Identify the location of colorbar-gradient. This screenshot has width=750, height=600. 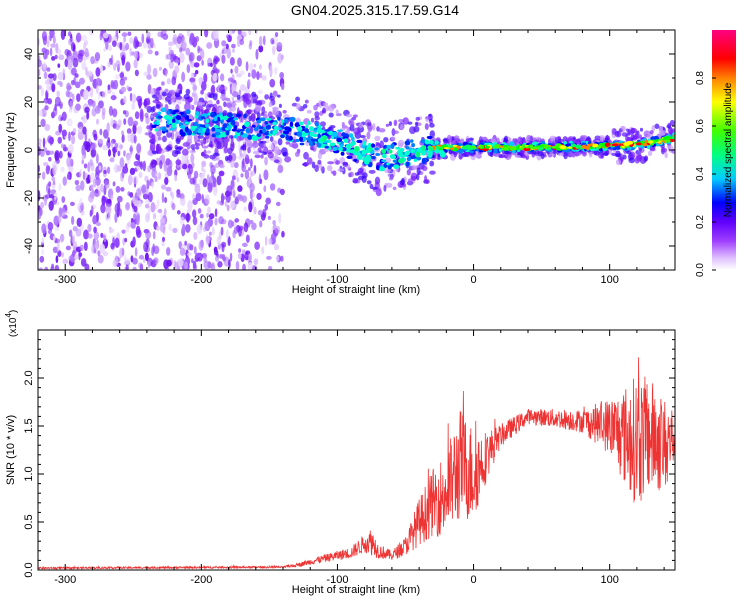
(724, 150).